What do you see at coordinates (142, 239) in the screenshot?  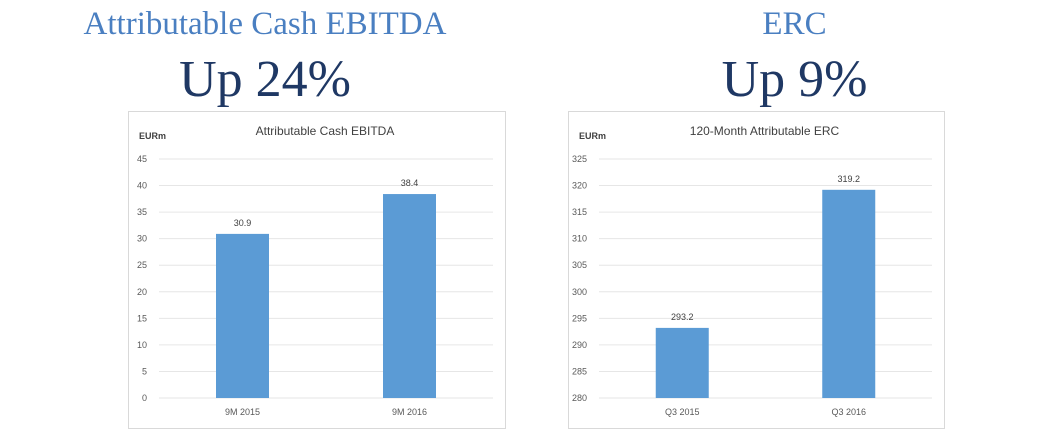 I see `y-tick-label: 30` at bounding box center [142, 239].